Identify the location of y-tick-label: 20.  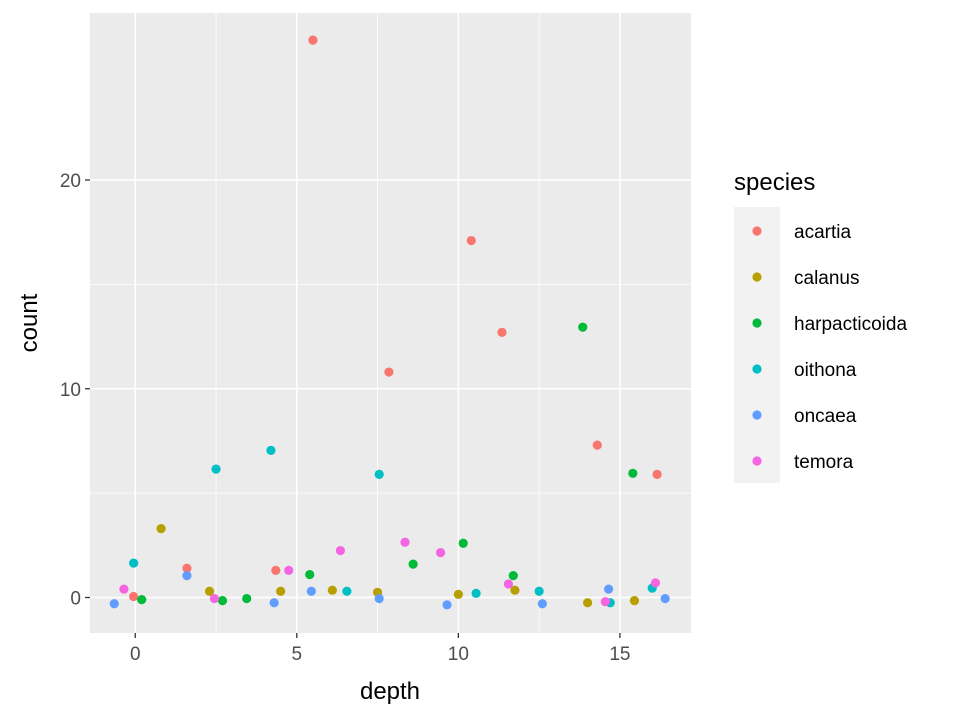
(70, 181).